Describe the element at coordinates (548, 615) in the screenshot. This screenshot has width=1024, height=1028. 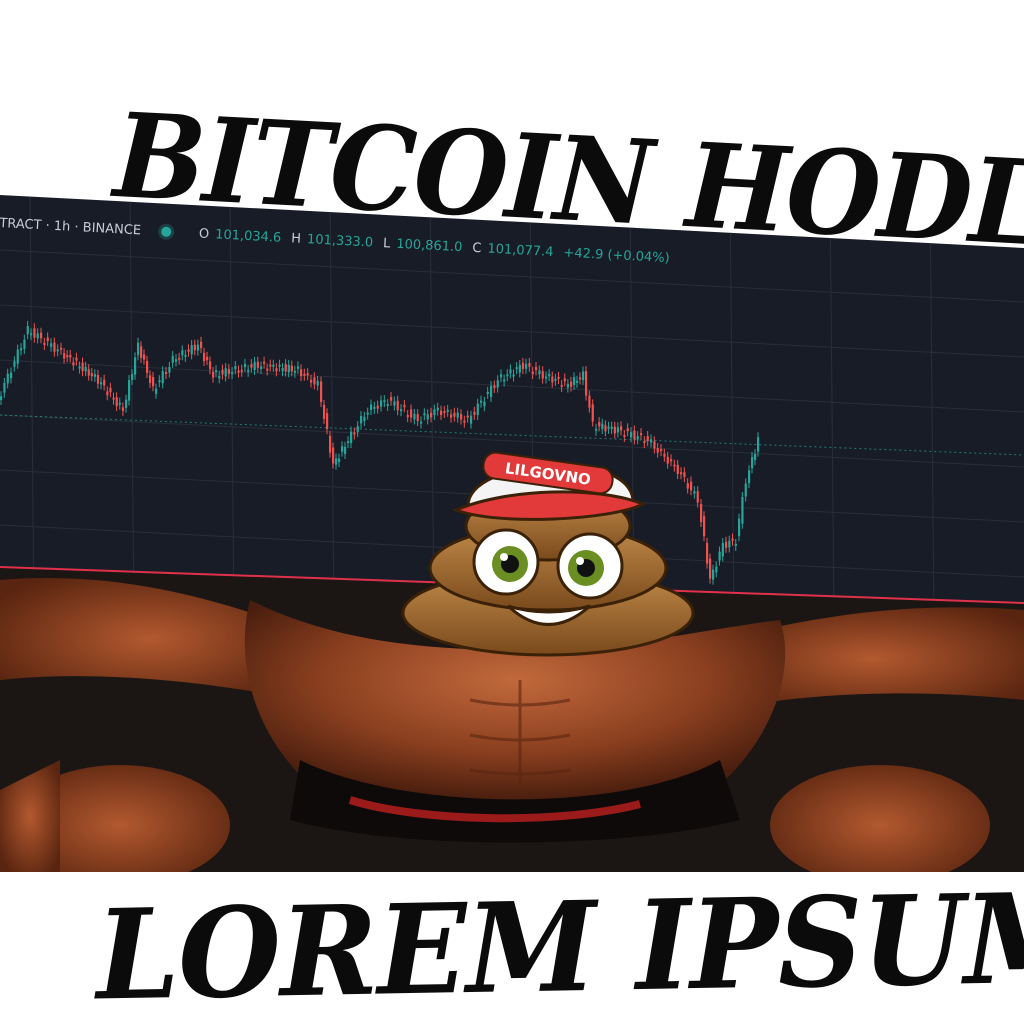
I see `smile` at that location.